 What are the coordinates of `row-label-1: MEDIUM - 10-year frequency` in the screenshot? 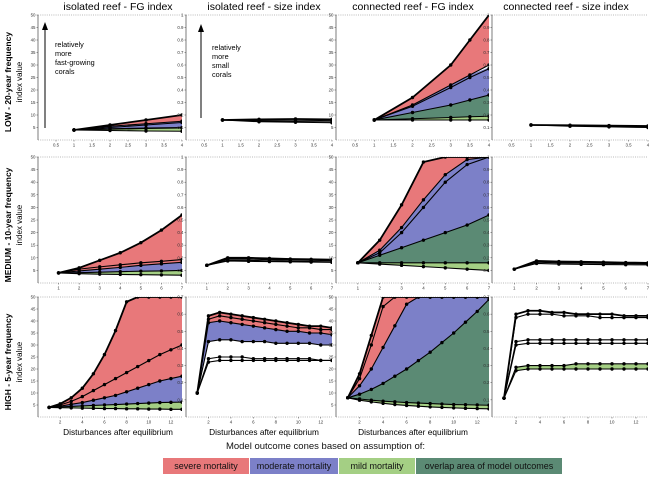 It's located at (8, 224).